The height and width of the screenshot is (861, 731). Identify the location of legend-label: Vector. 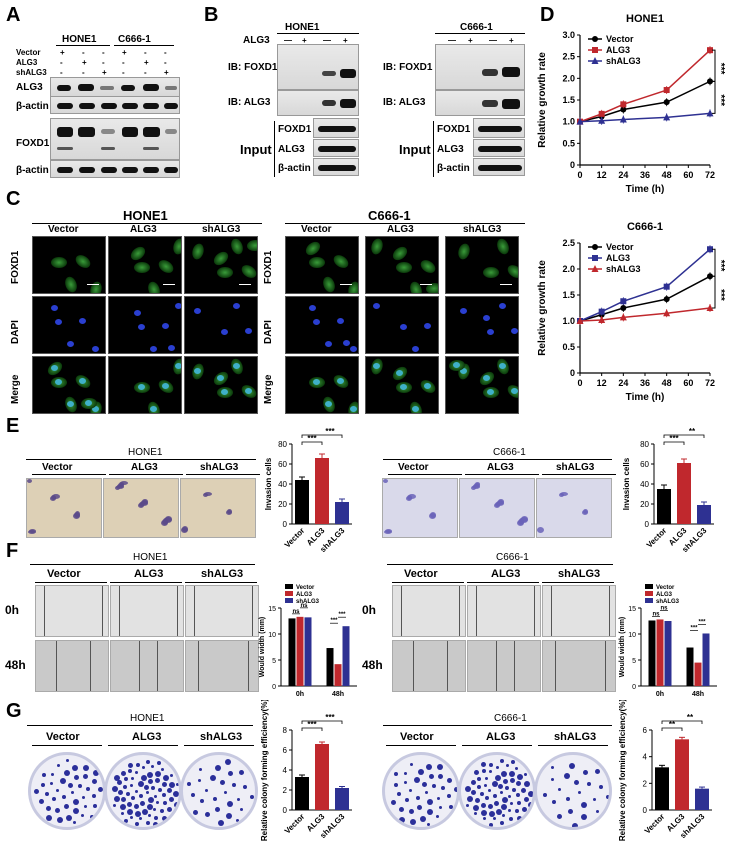
(665, 588).